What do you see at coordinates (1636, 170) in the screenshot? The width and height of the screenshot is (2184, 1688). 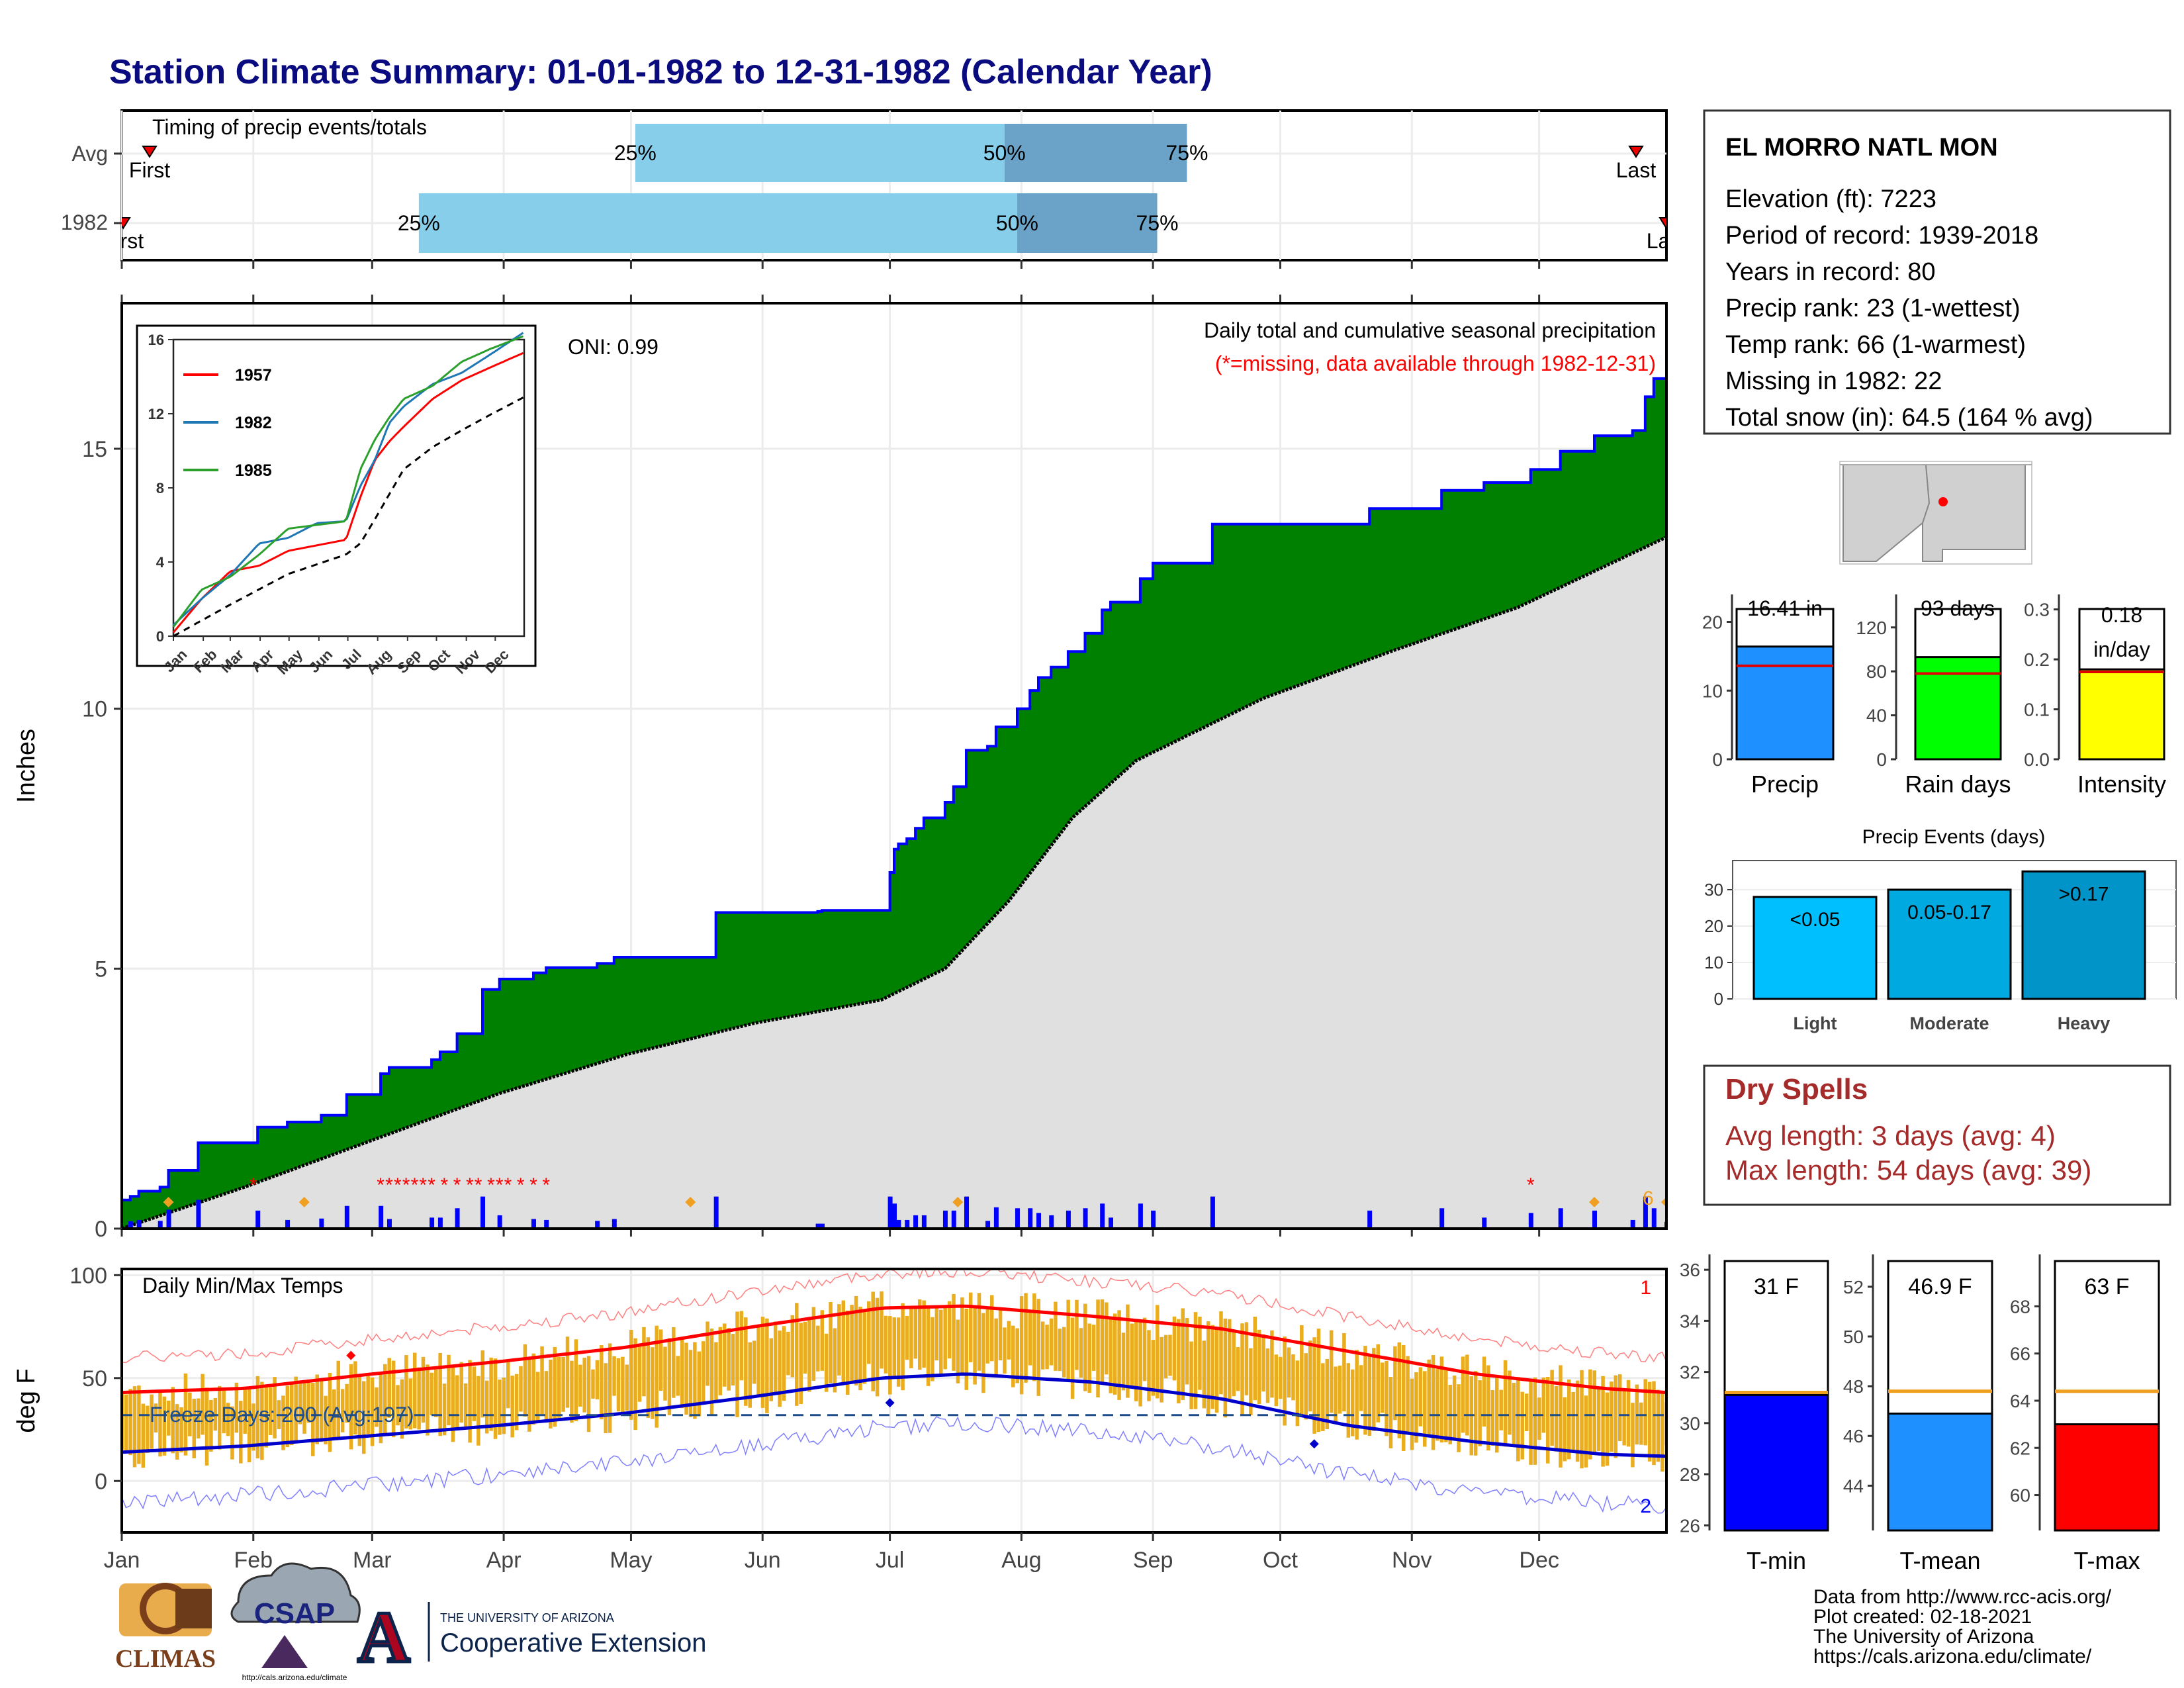 I see `avg-last-label: Last` at bounding box center [1636, 170].